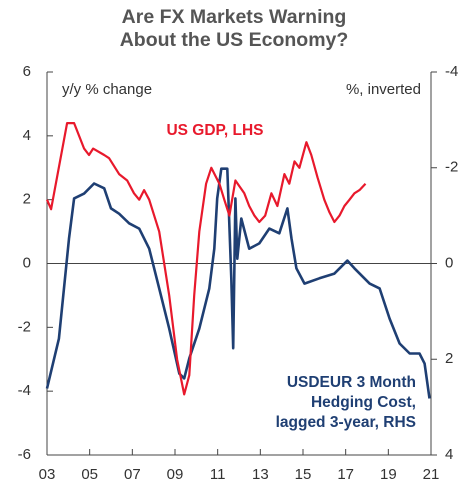  What do you see at coordinates (24, 390) in the screenshot?
I see `y-tick-label: -4` at bounding box center [24, 390].